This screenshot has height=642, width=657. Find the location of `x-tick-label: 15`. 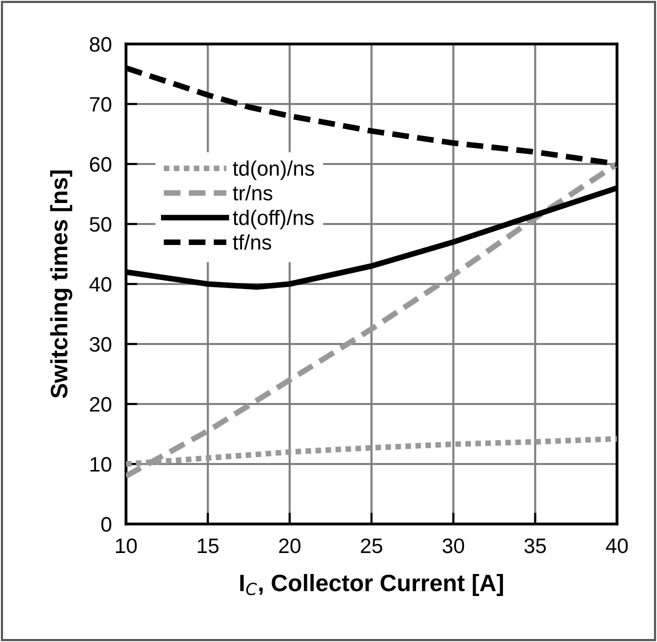

x-tick-label: 15 is located at coordinates (208, 546).